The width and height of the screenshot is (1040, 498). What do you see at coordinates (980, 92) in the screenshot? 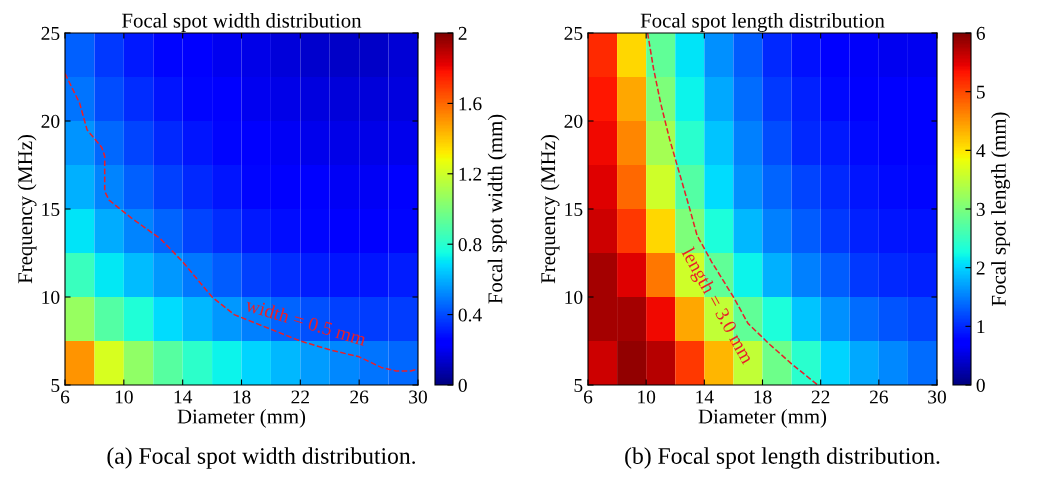
I see `color-bar-label: 5` at bounding box center [980, 92].